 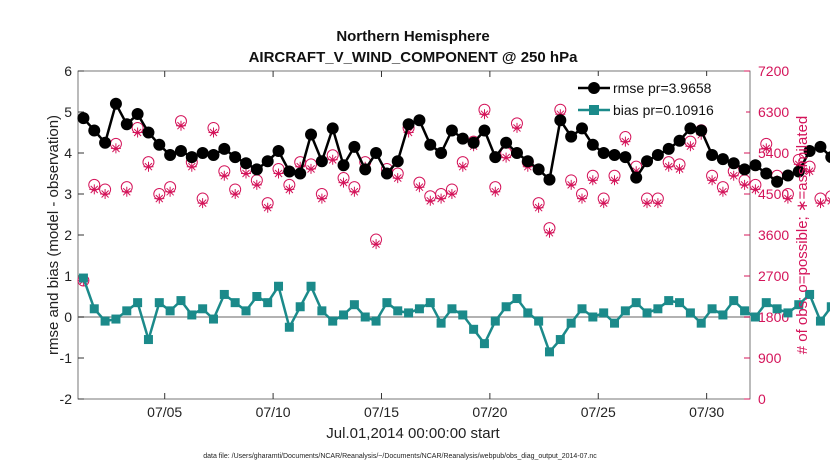 I want to click on x-tick-label: 07/20, so click(x=489, y=412).